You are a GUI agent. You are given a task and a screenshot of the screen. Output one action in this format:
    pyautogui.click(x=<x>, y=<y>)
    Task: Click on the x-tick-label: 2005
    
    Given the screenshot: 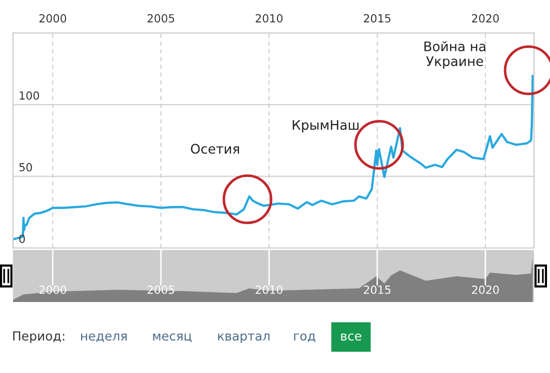 What is the action you would take?
    pyautogui.click(x=161, y=18)
    